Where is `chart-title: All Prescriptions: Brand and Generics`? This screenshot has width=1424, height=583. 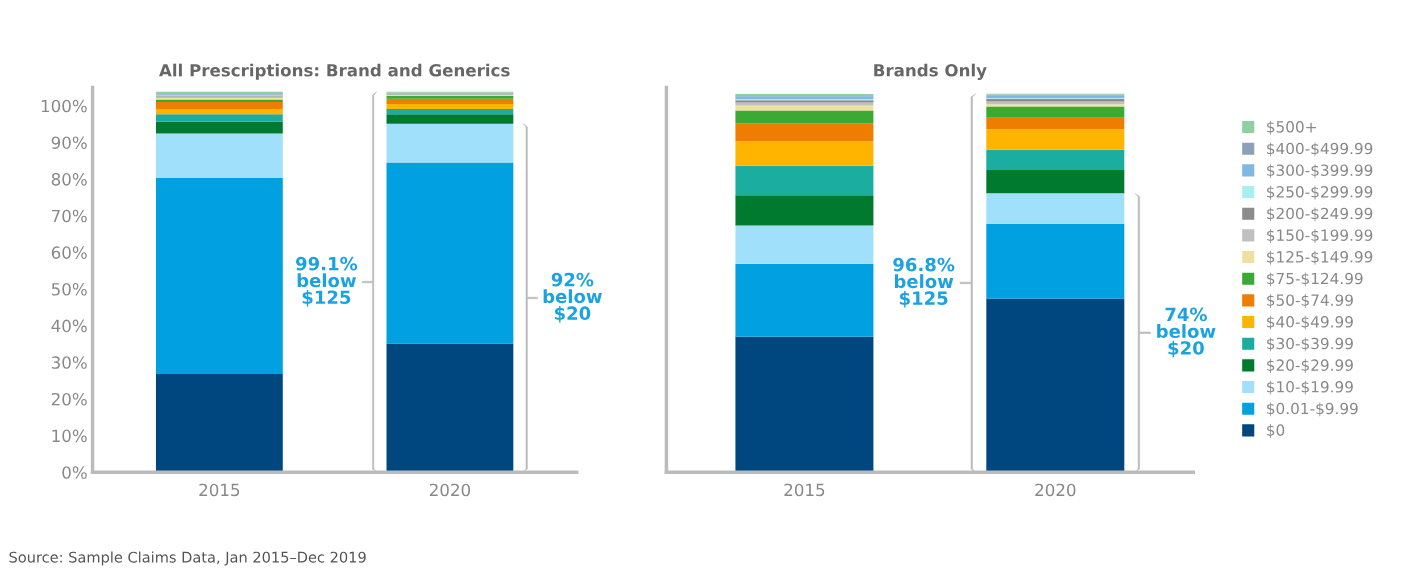 chart-title: All Prescriptions: Brand and Generics is located at coordinates (334, 71).